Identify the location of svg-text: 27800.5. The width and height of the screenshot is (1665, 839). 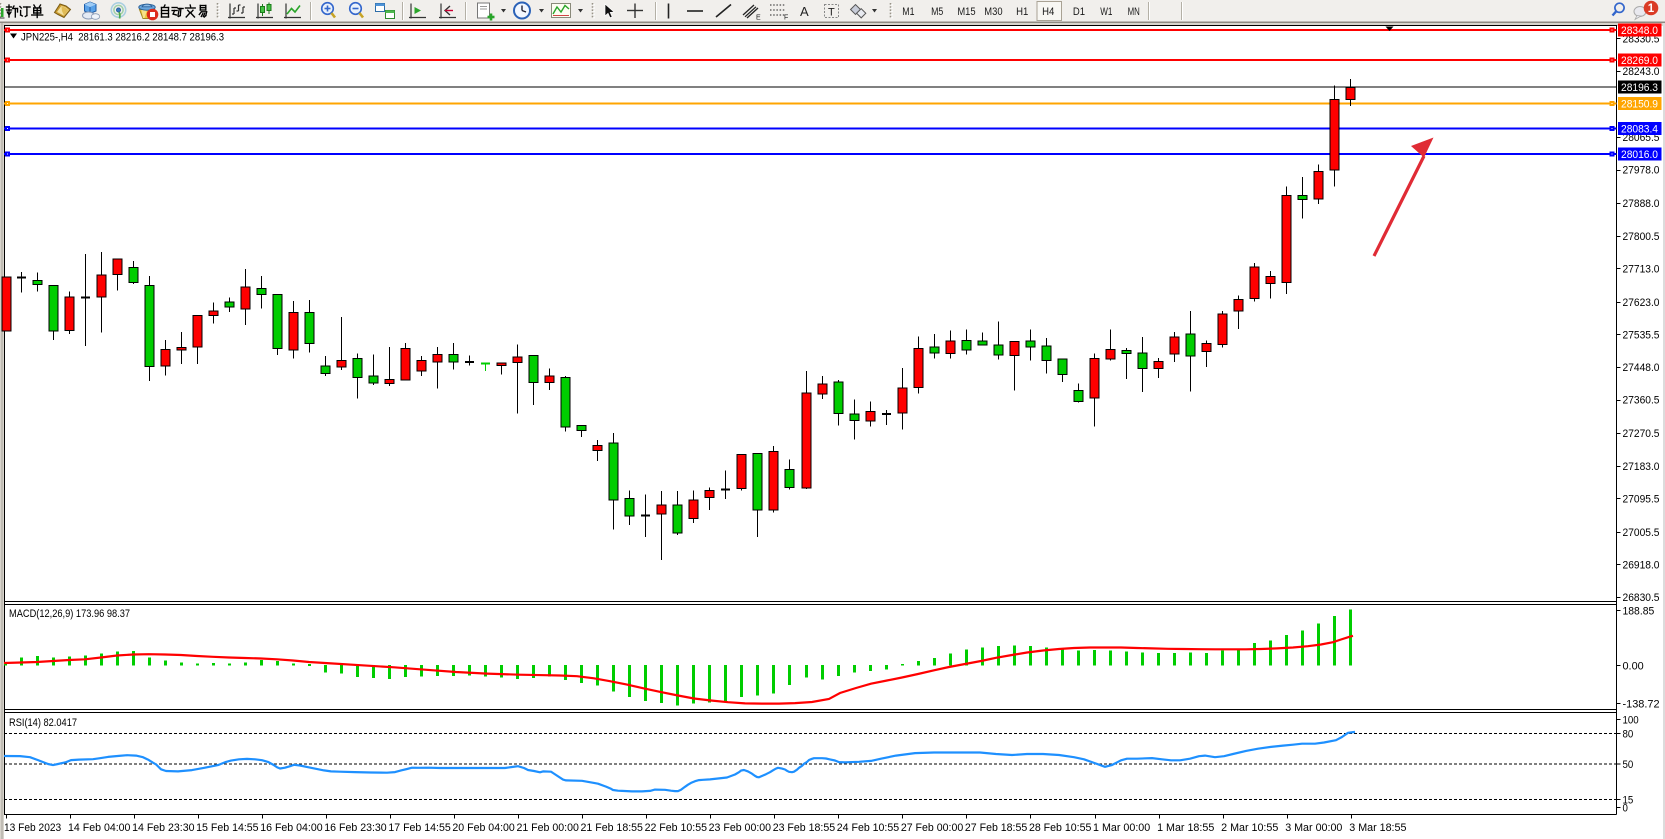
(1641, 237).